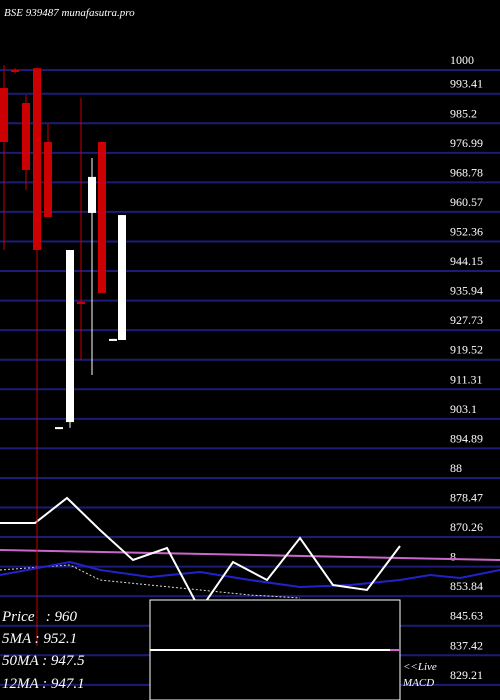  I want to click on chart-title: BSE 939487 munafasutra.pro, so click(69, 13).